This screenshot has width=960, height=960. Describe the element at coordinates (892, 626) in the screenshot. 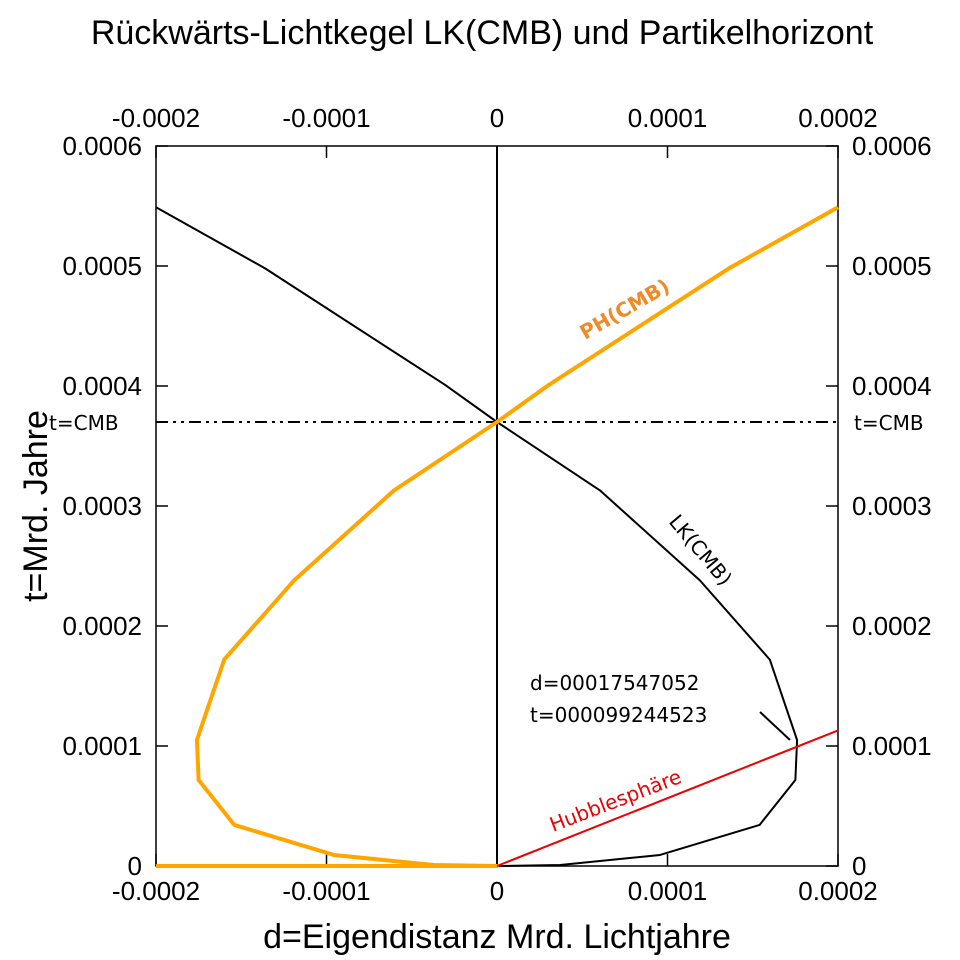

I see `y-tick-label-right: 0.0002` at that location.